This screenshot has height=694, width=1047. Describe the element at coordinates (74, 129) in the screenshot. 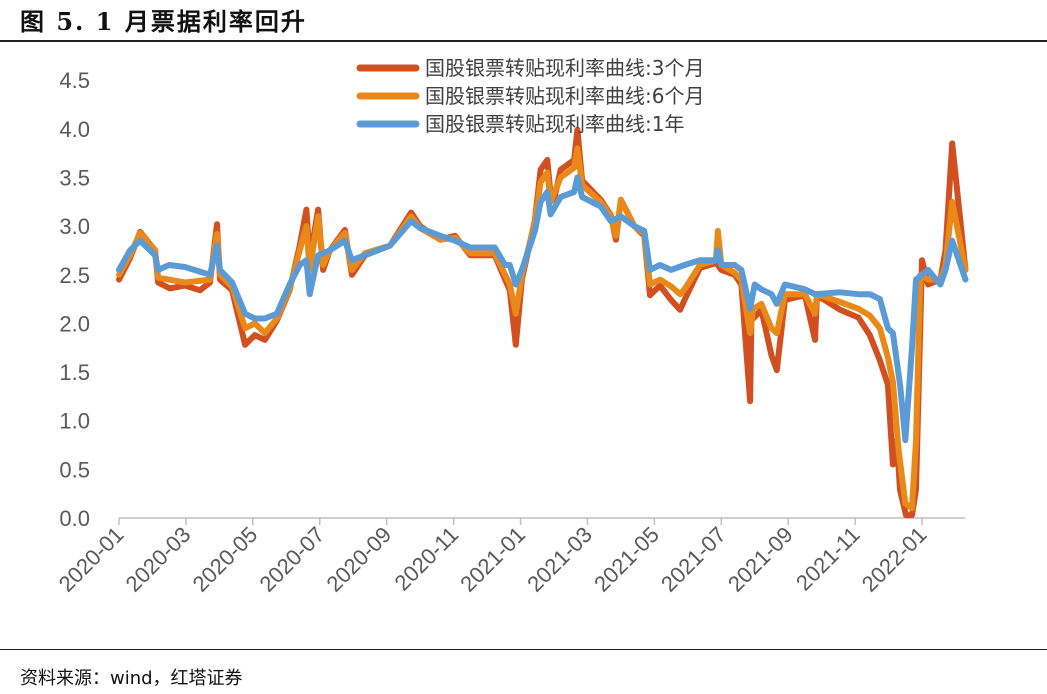

I see `y-tick-label: 4.0` at that location.